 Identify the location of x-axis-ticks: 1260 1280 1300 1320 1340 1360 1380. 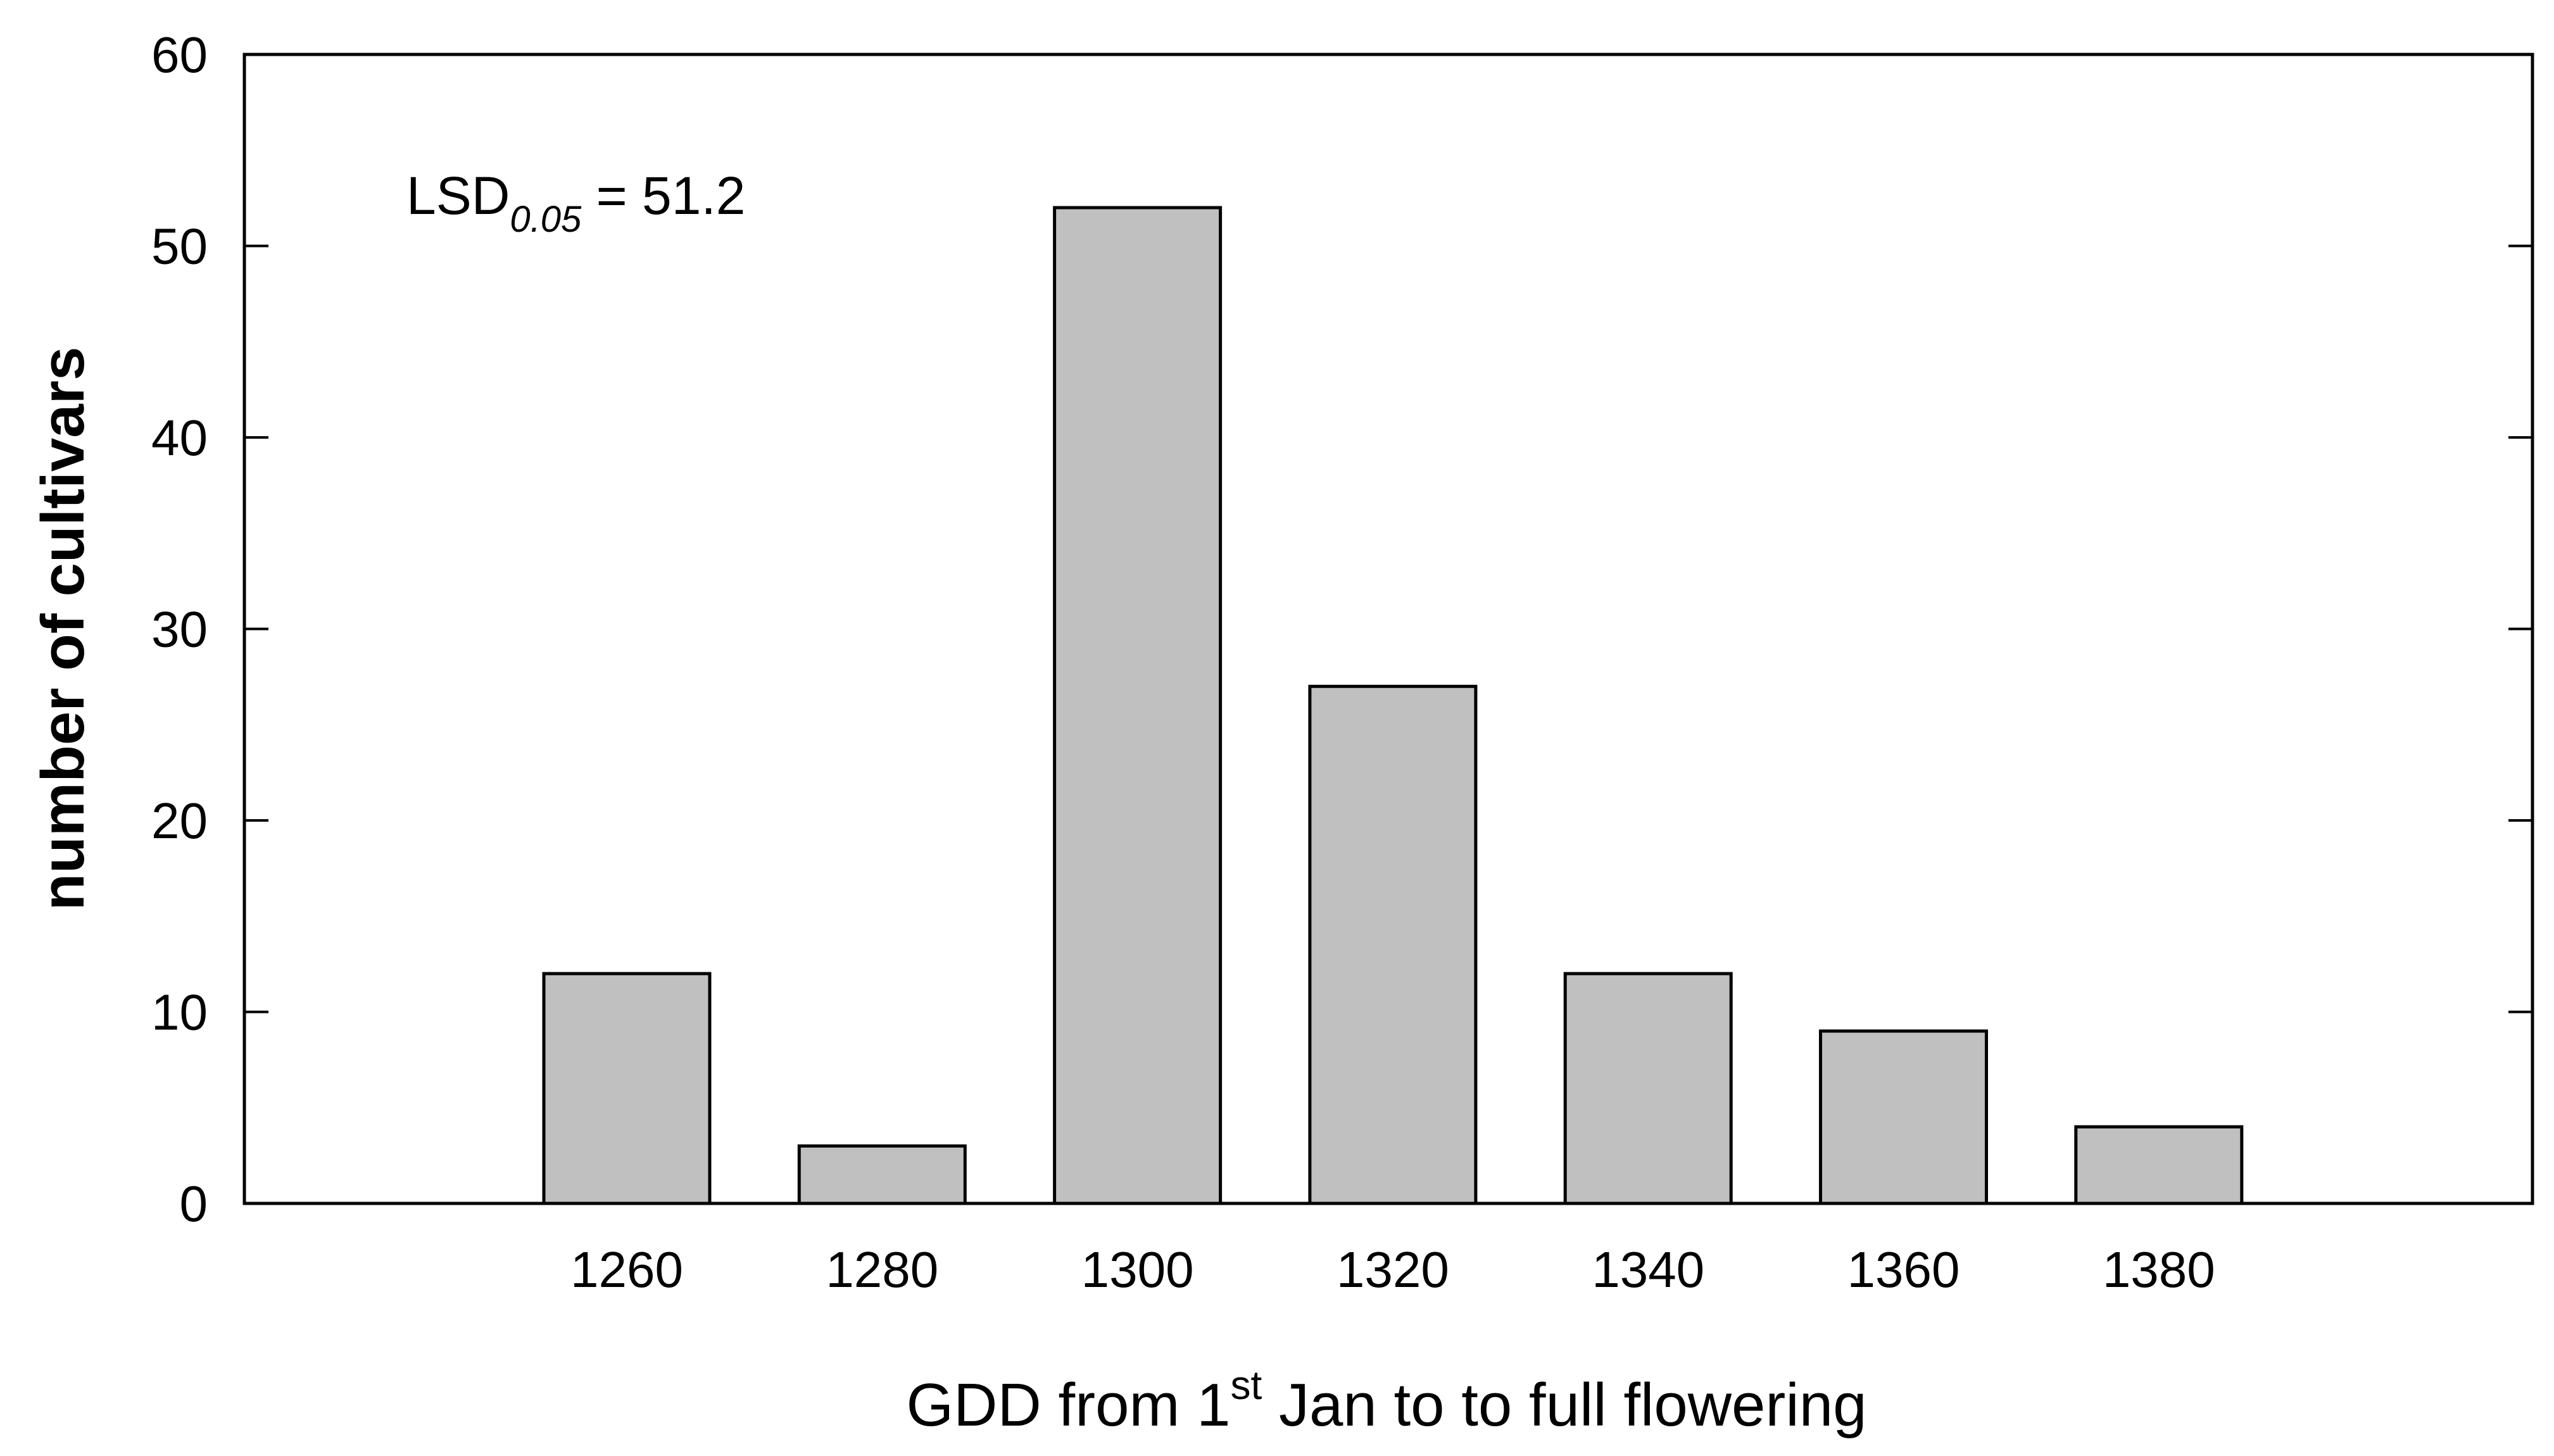
(1392, 1269).